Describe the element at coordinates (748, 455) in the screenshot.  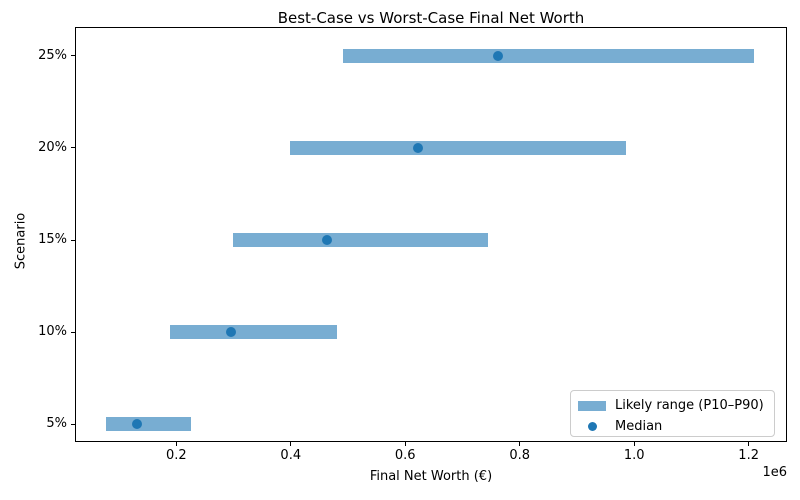
I see `x-tick-label: 1.2` at that location.